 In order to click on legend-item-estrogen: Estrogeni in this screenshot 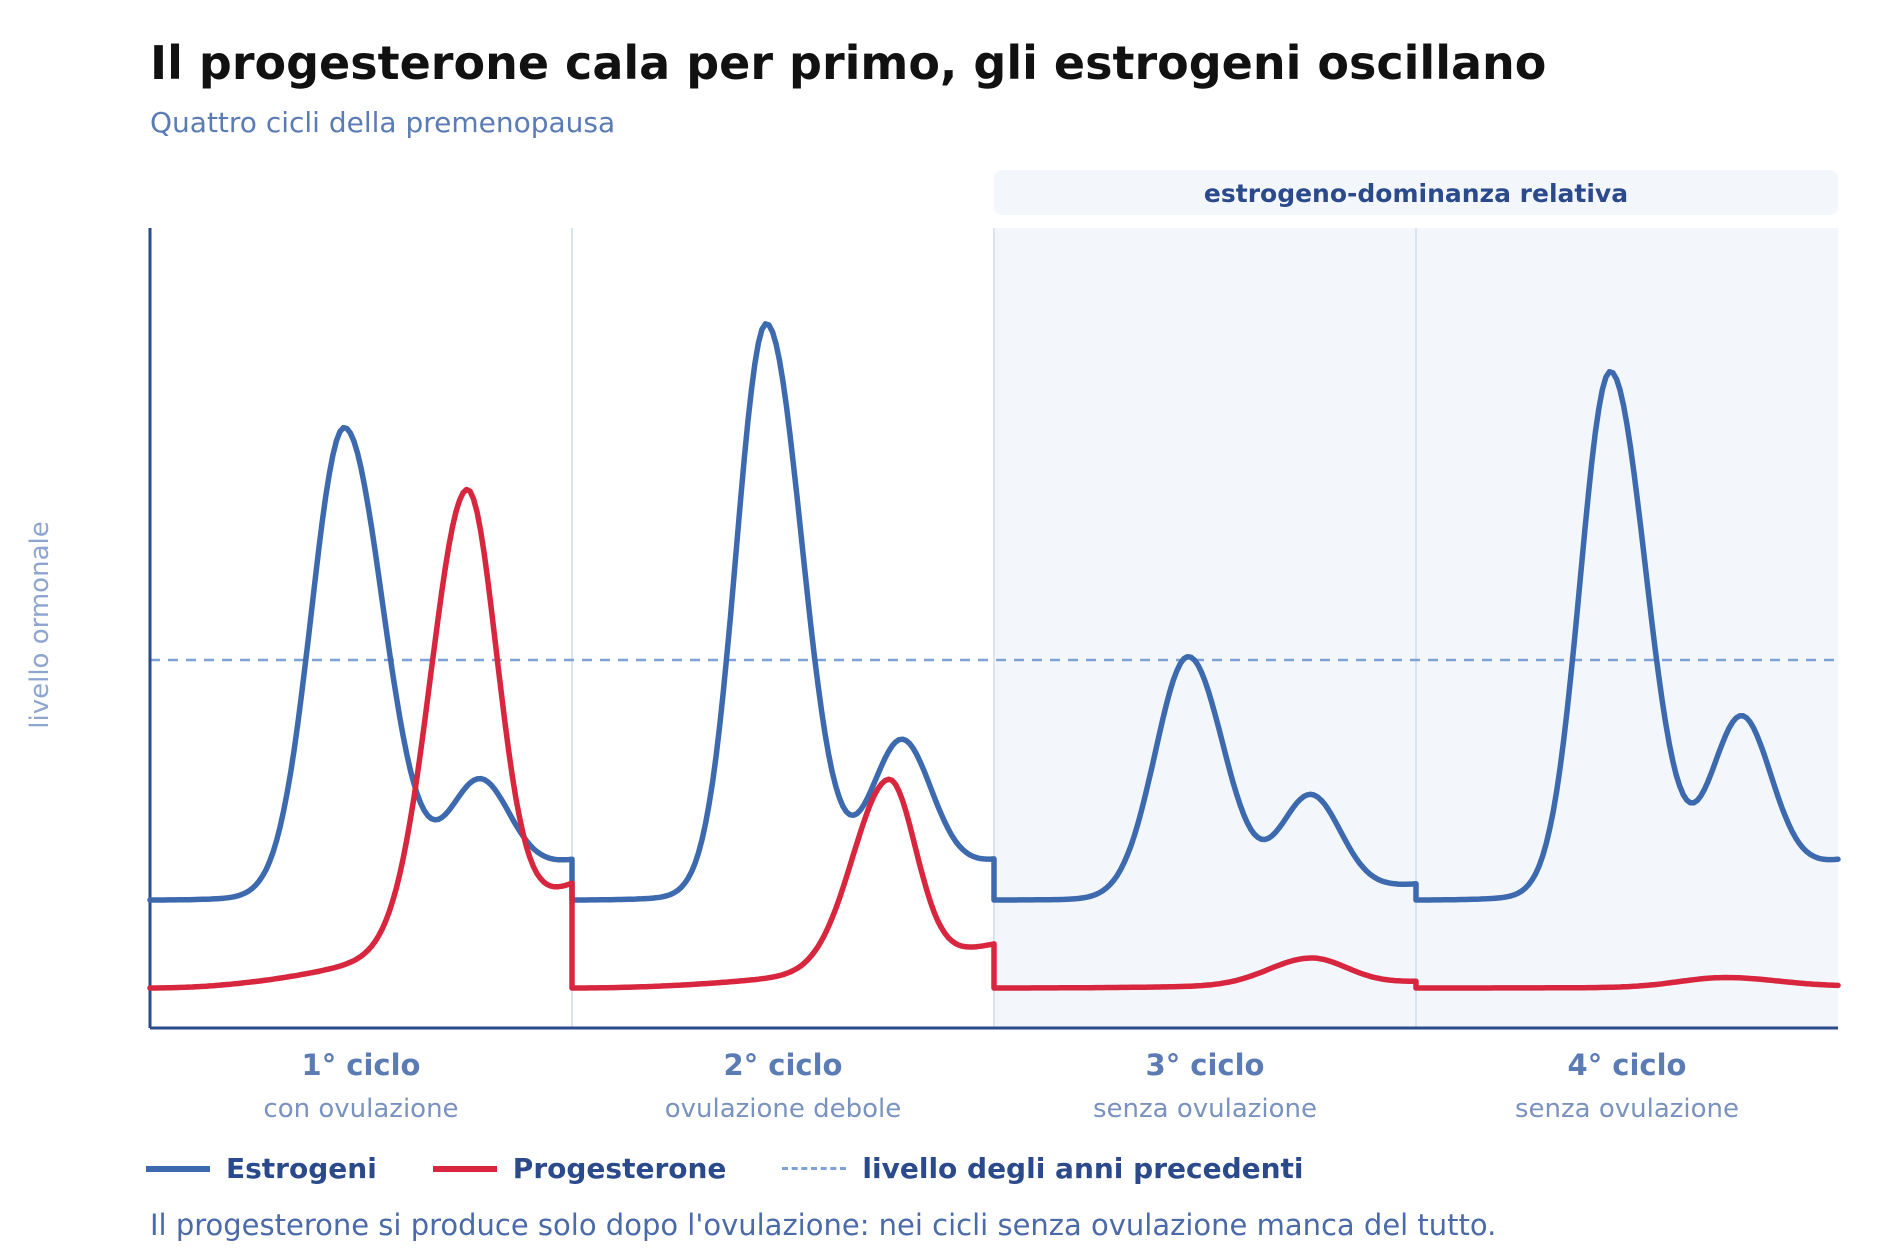, I will do `click(261, 1168)`.